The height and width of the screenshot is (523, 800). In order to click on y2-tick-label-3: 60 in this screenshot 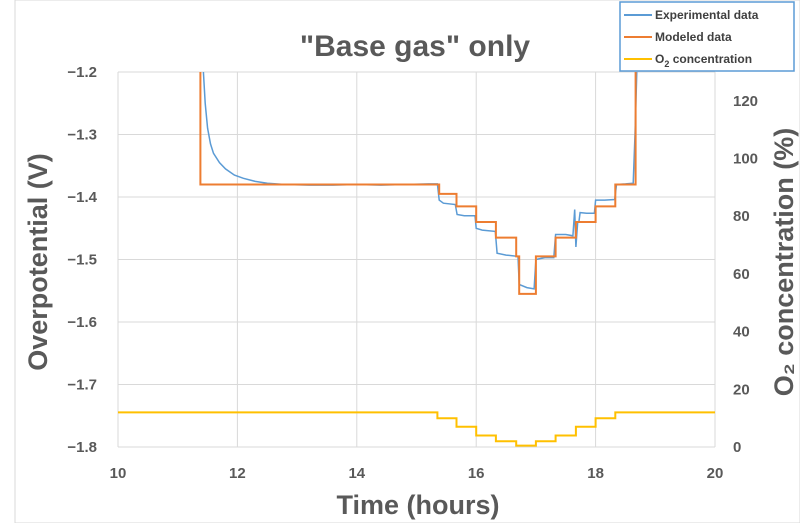, I will do `click(741, 274)`.